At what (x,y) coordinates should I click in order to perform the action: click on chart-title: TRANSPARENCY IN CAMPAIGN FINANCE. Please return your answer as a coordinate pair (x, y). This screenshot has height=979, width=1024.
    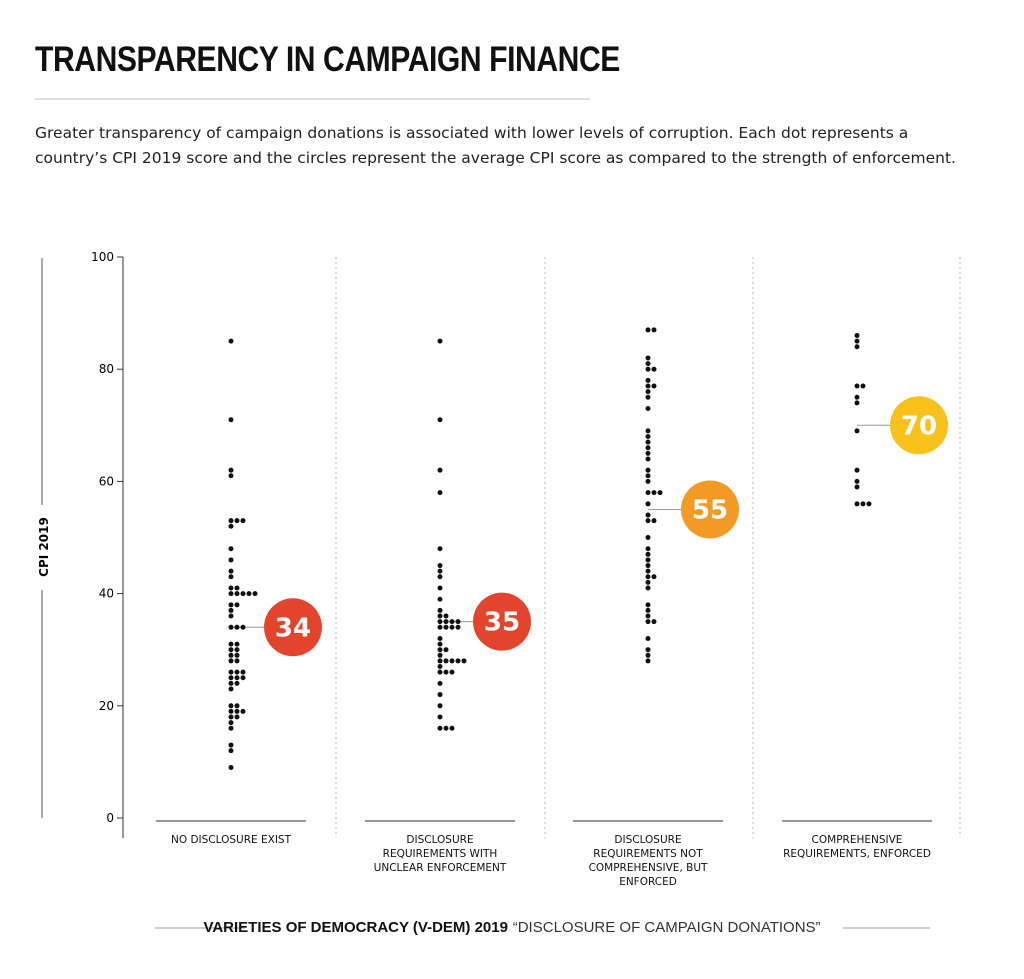
    Looking at the image, I should click on (327, 59).